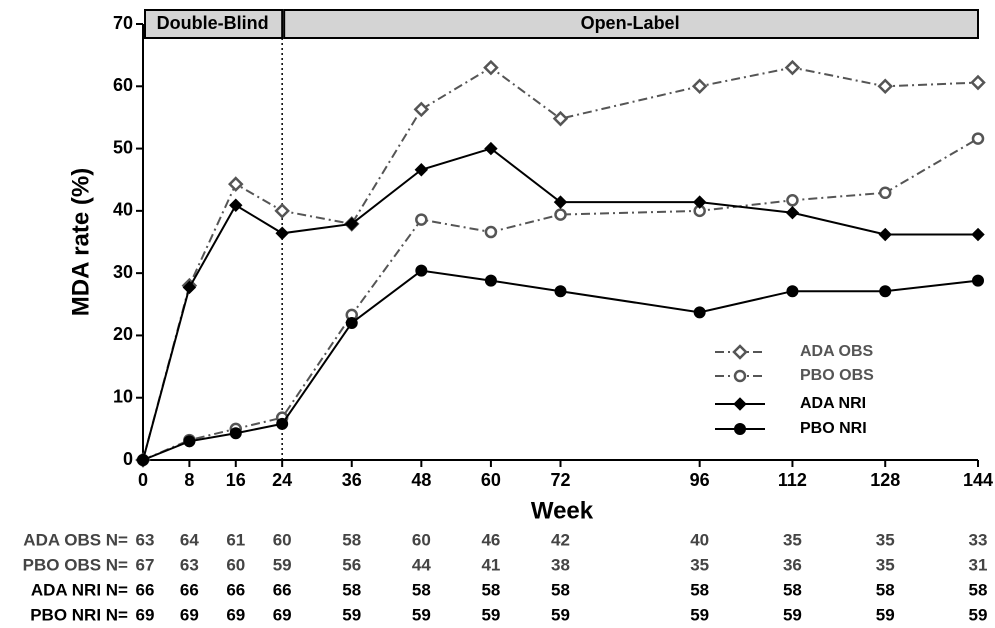 The width and height of the screenshot is (995, 628). I want to click on x-tick-label: 0, so click(143, 480).